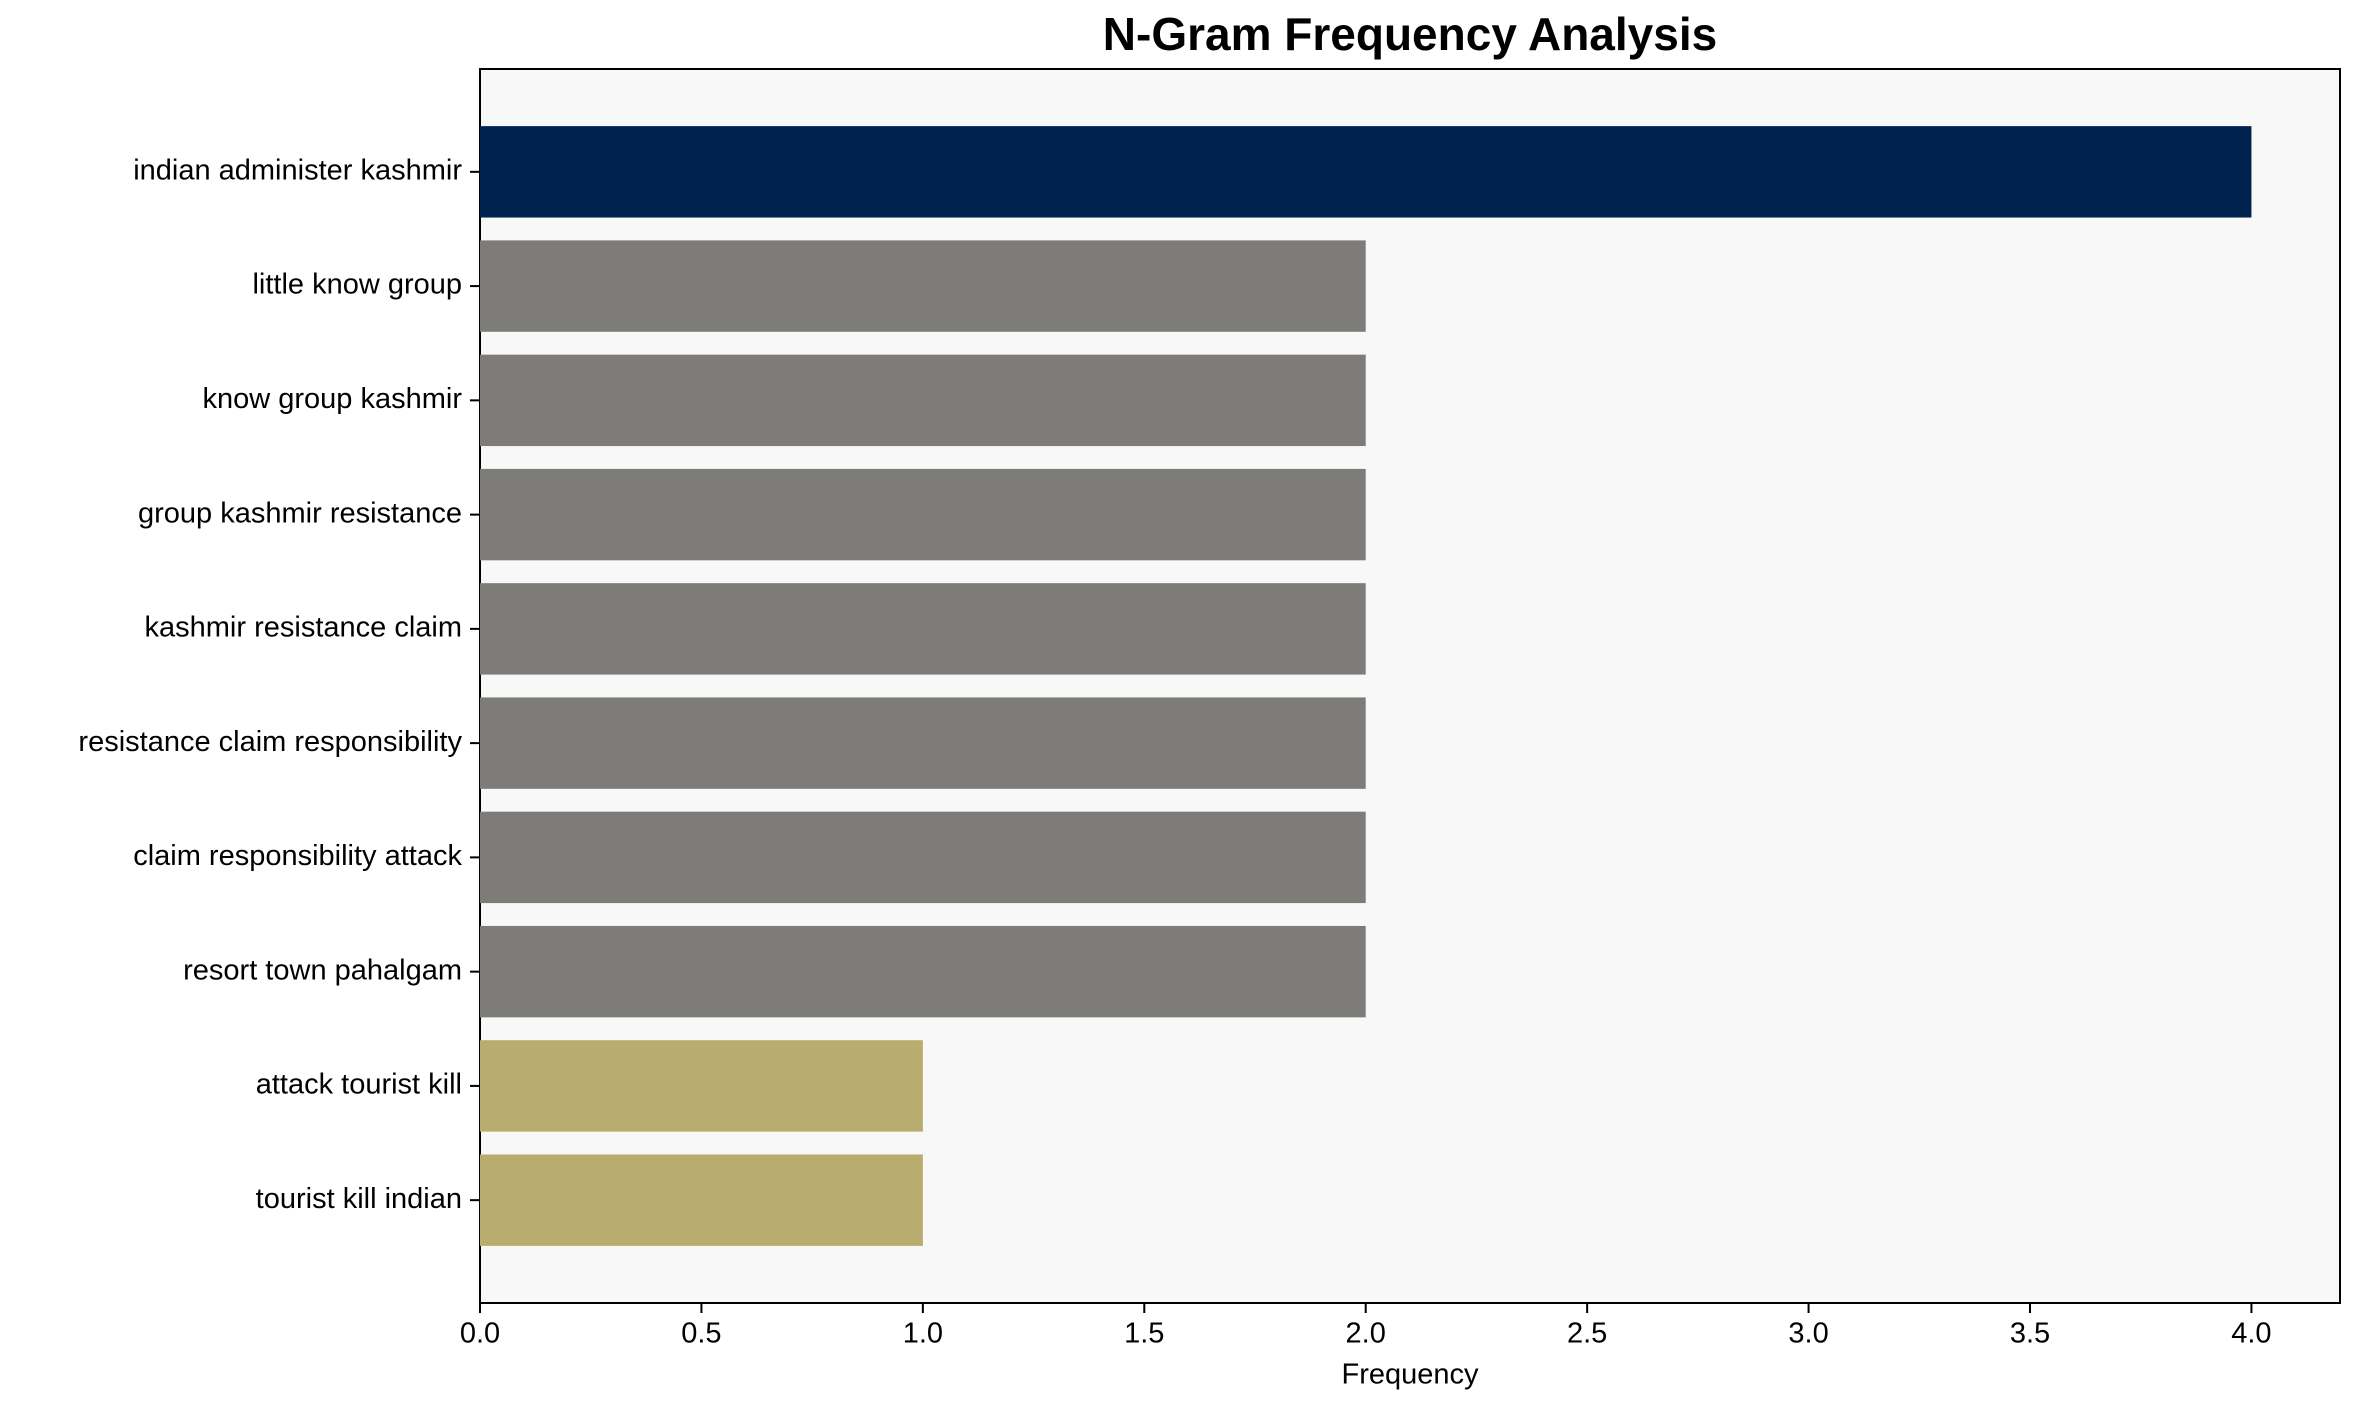 Image resolution: width=2360 pixels, height=1414 pixels. I want to click on y-tick-label: resistance claim responsibility, so click(270, 742).